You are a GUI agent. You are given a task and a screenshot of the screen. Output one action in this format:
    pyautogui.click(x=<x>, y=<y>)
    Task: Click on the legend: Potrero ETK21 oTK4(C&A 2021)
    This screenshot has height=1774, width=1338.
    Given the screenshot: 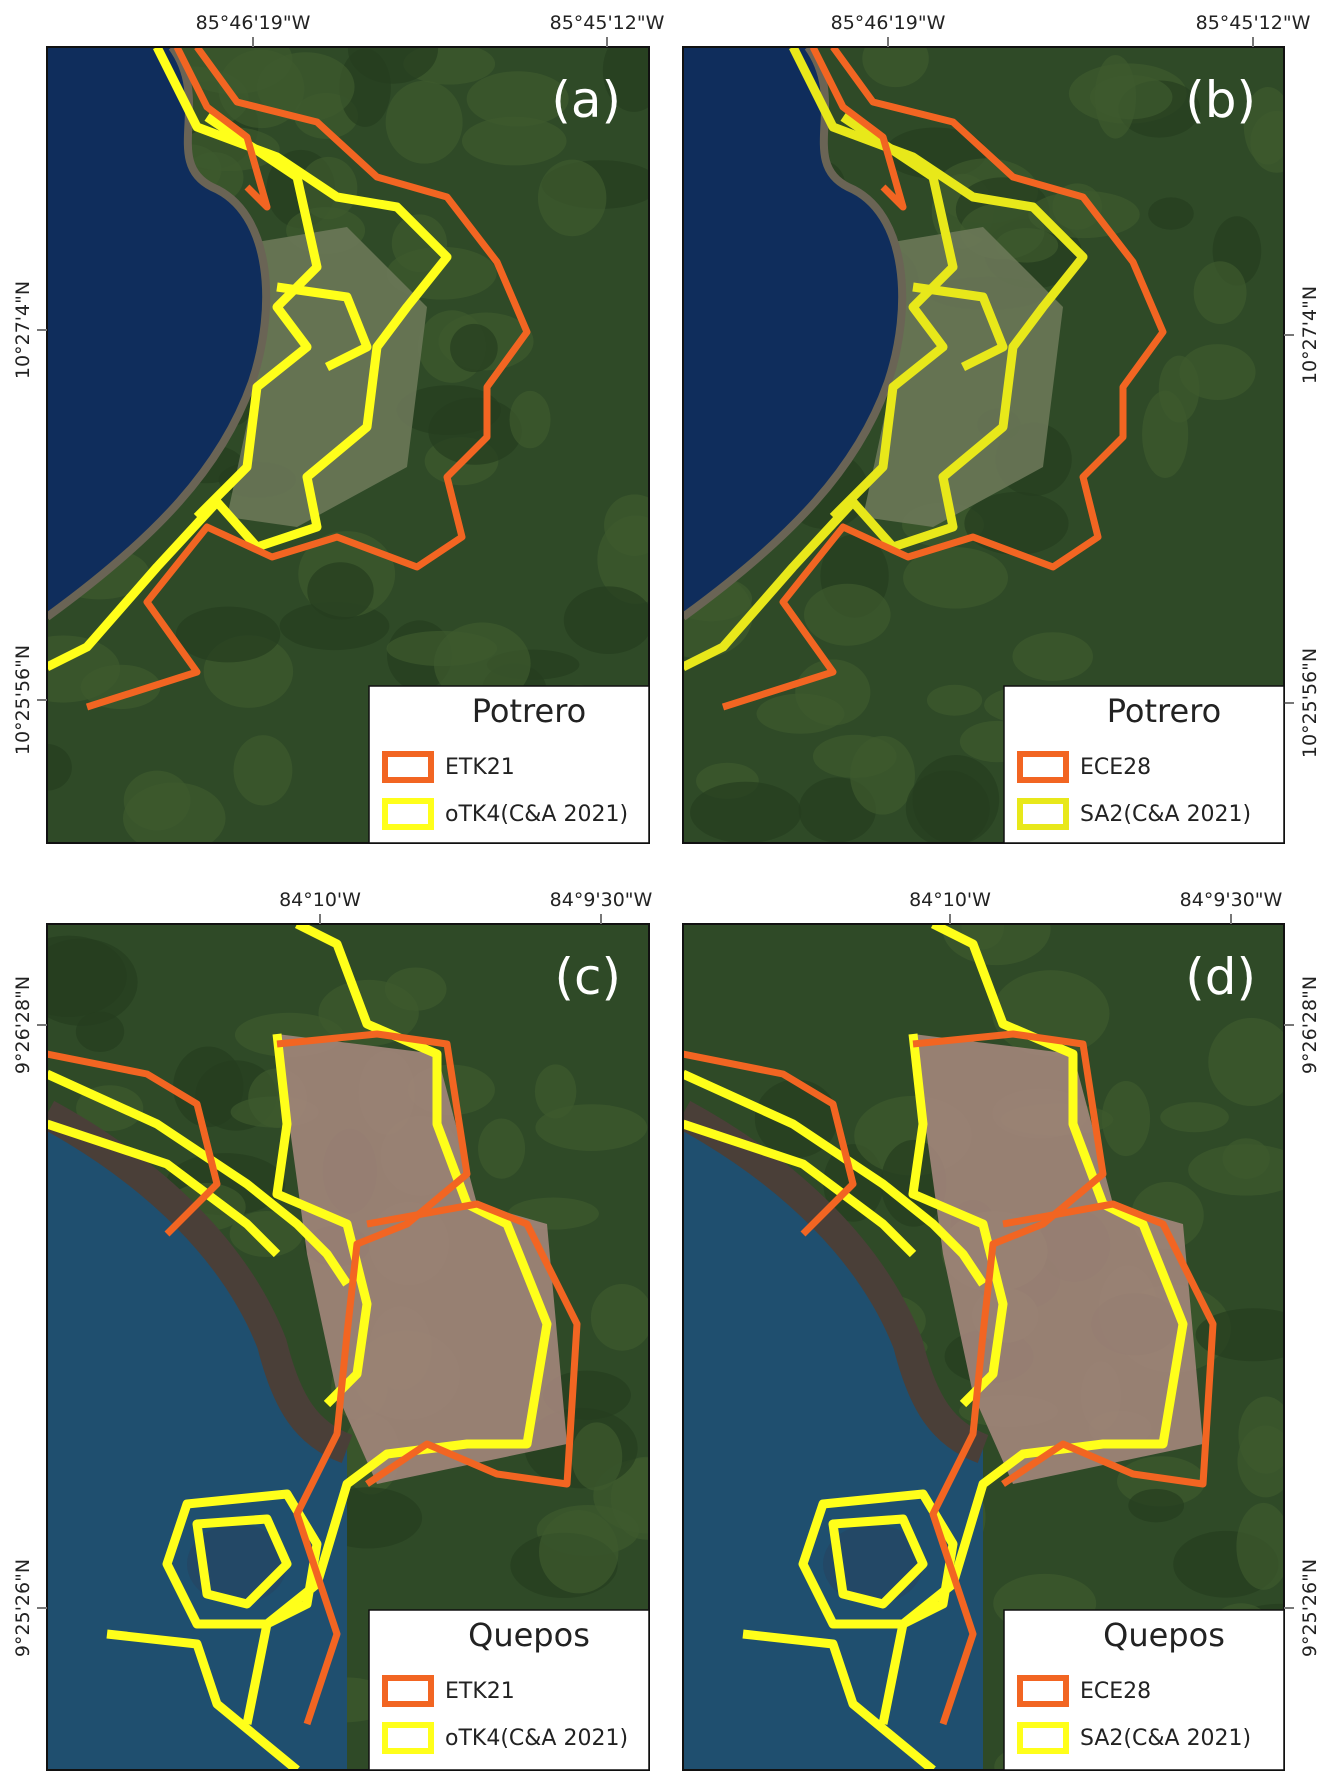 What is the action you would take?
    pyautogui.click(x=509, y=764)
    